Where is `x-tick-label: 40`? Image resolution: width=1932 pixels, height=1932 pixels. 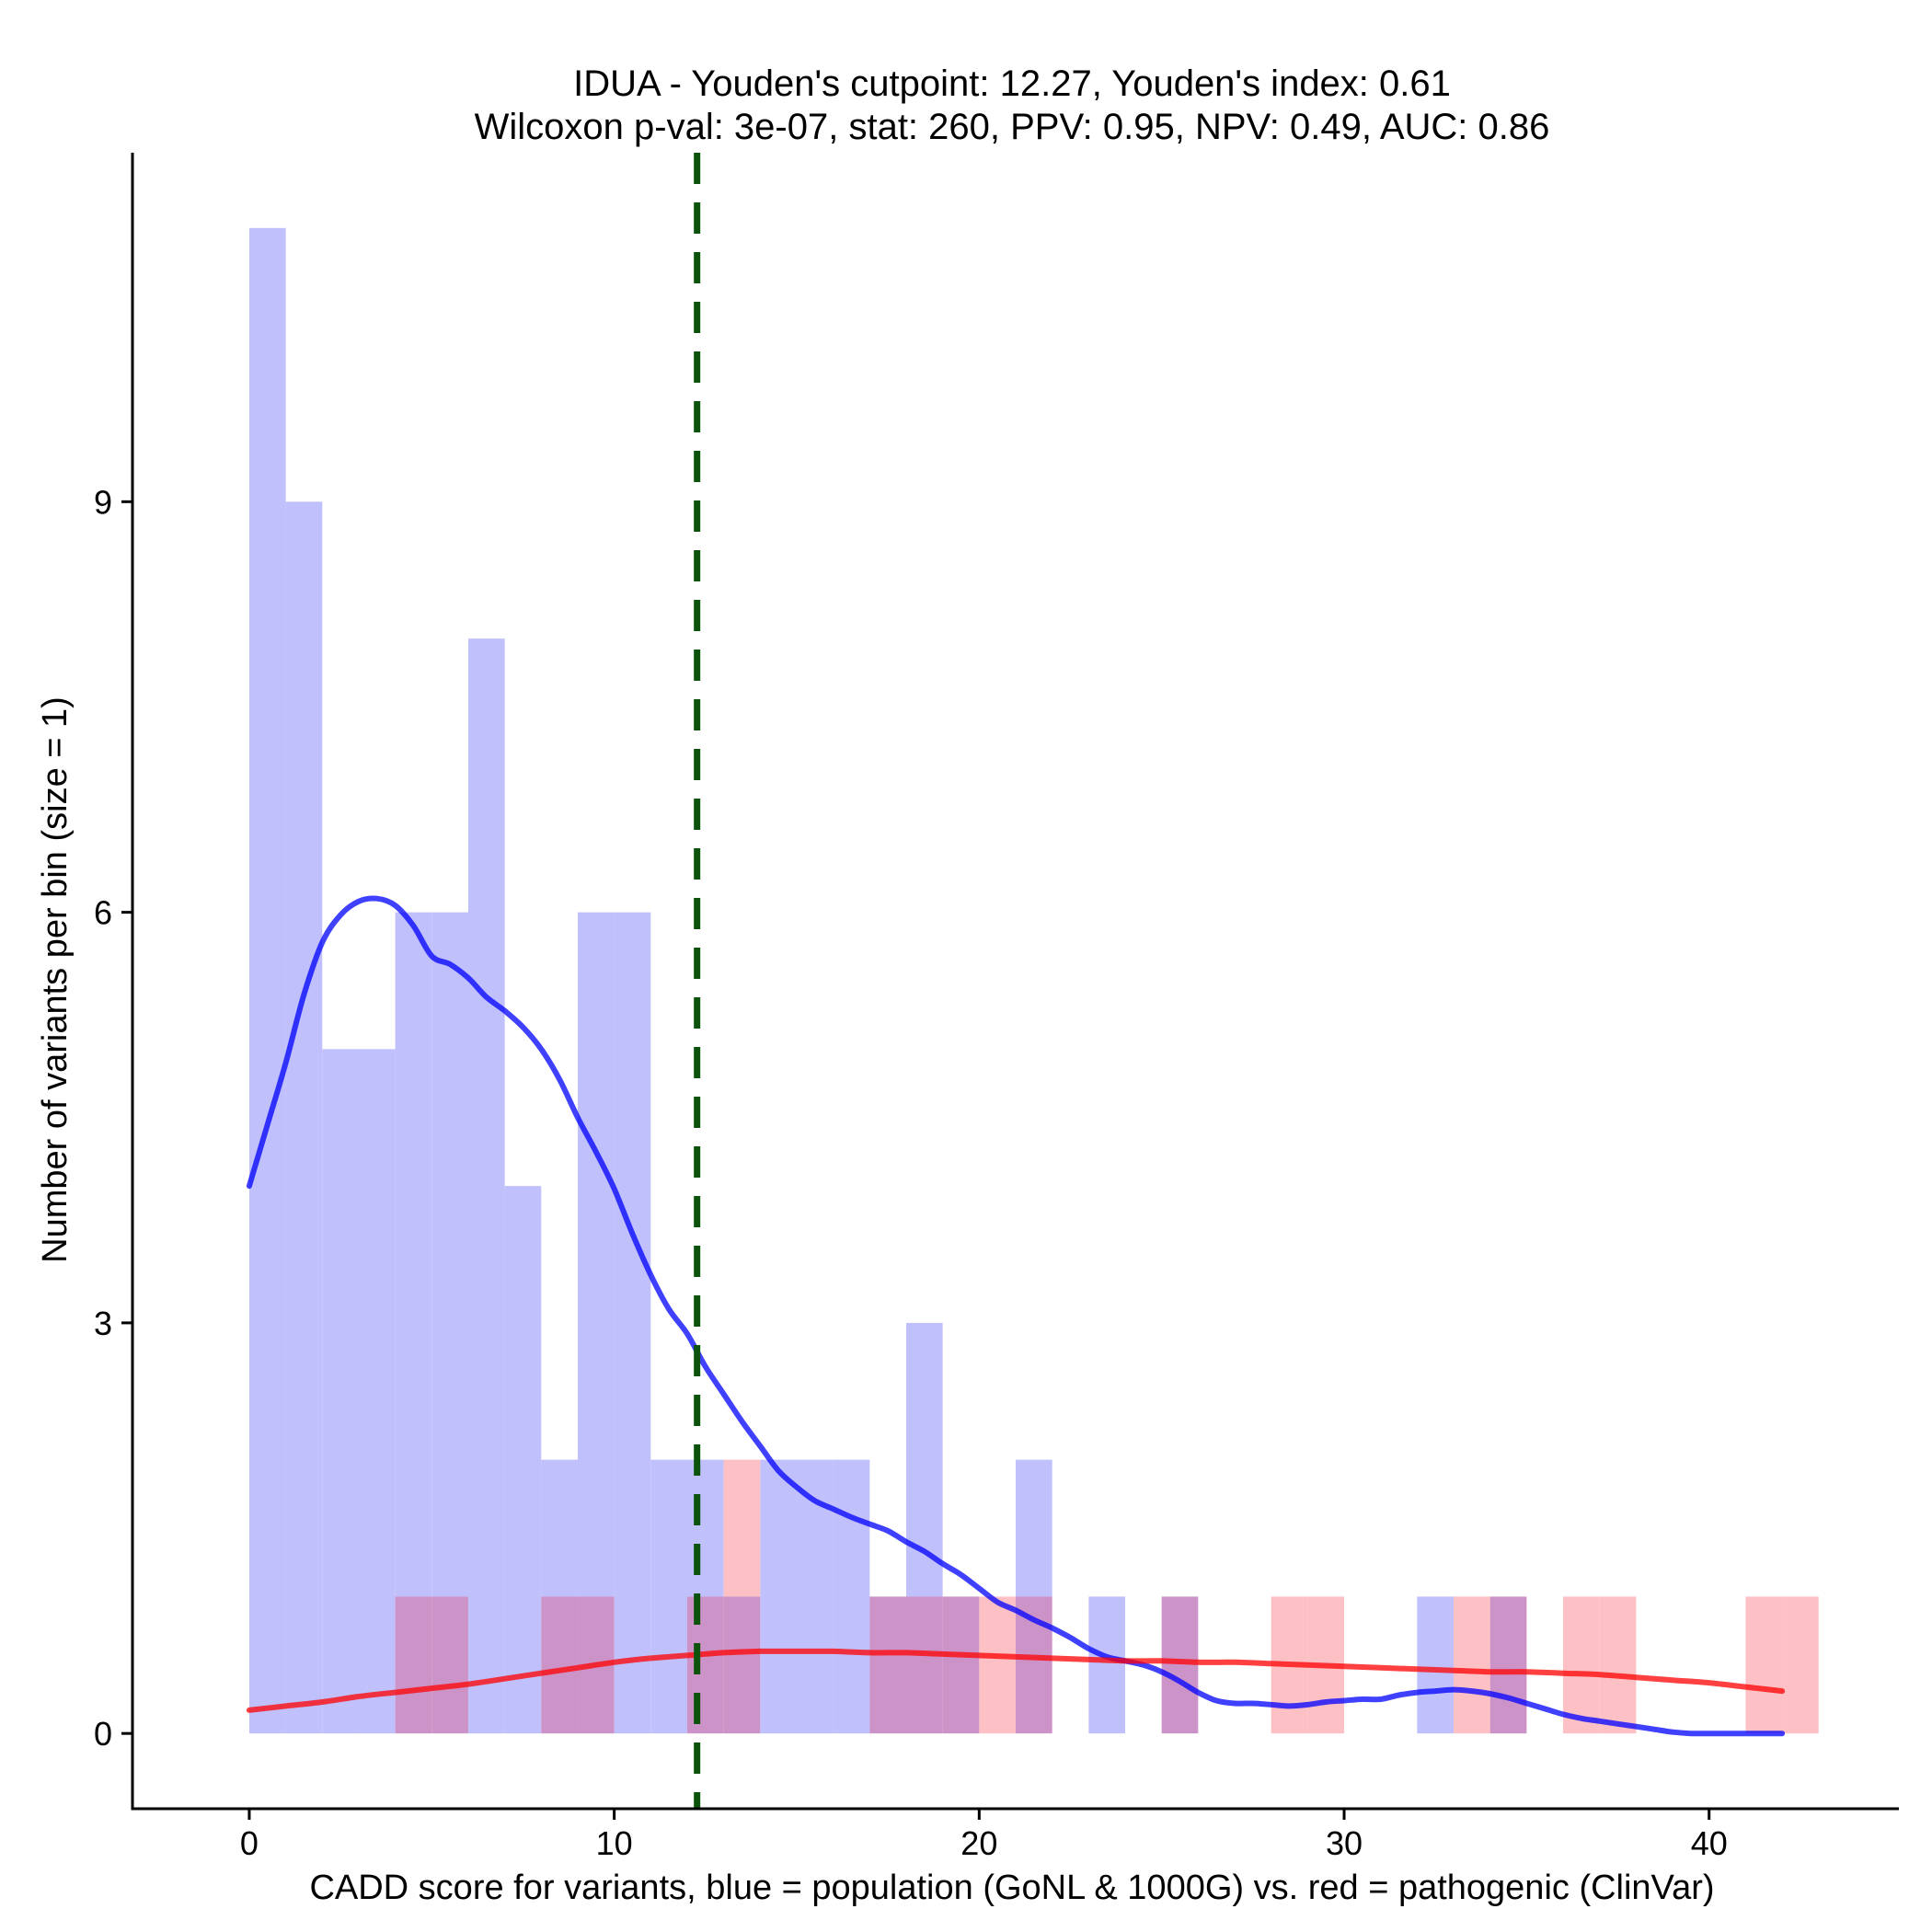
x-tick-label: 40 is located at coordinates (1709, 1843).